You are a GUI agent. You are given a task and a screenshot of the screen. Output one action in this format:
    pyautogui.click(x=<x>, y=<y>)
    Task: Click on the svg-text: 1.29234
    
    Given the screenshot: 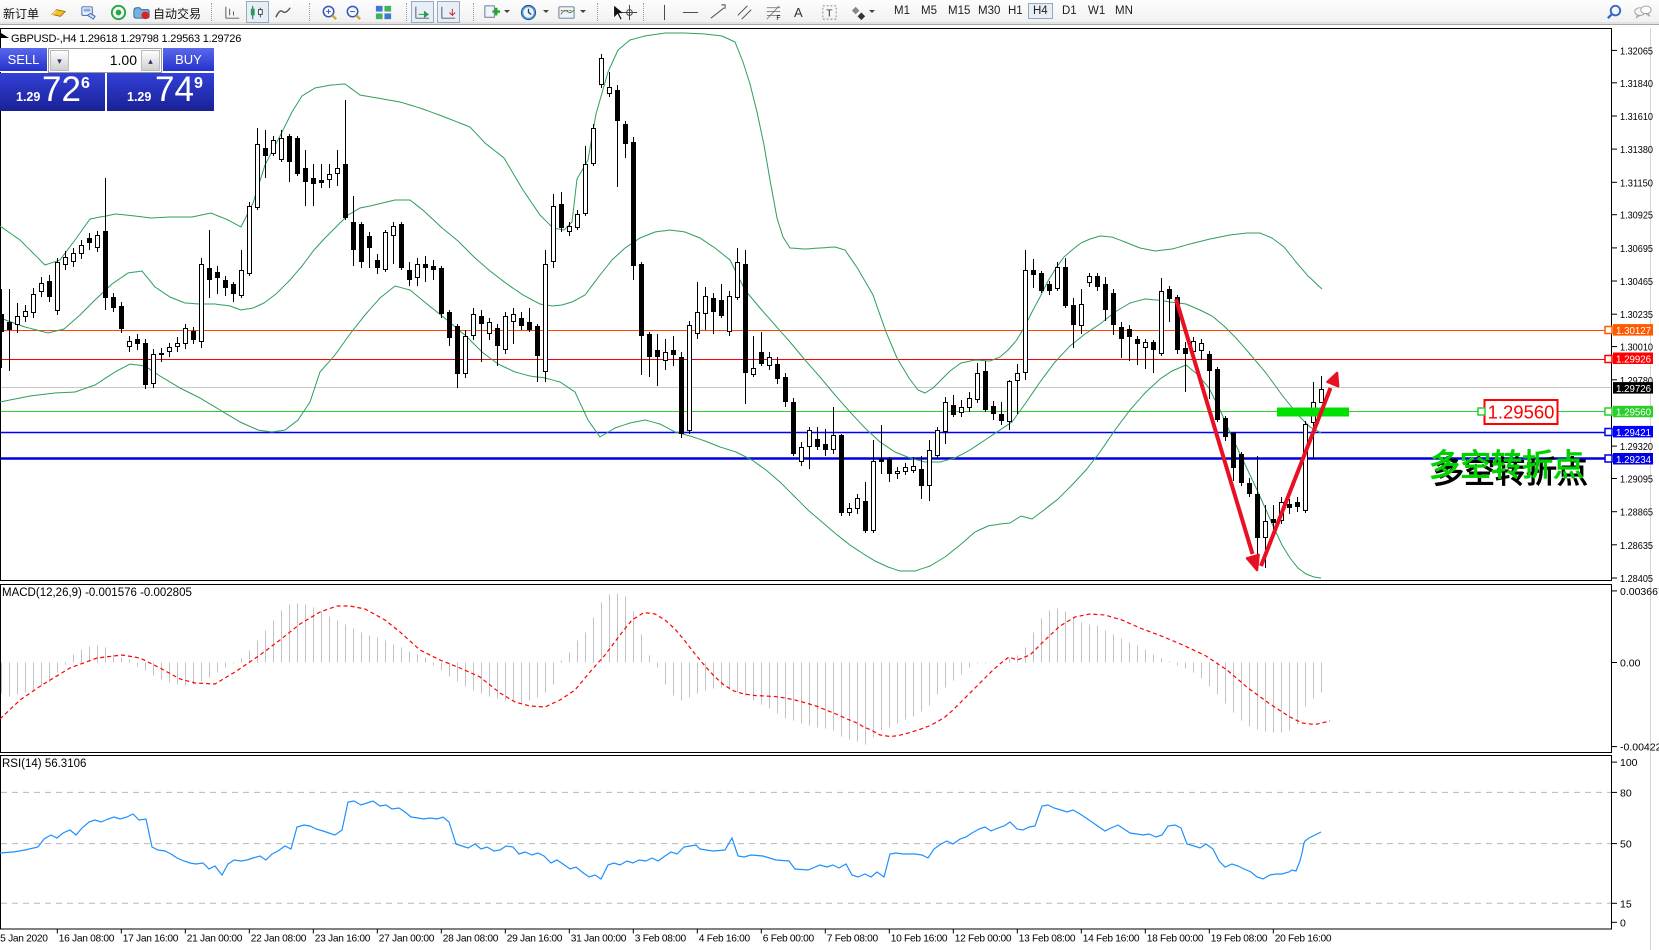 What is the action you would take?
    pyautogui.click(x=1633, y=460)
    